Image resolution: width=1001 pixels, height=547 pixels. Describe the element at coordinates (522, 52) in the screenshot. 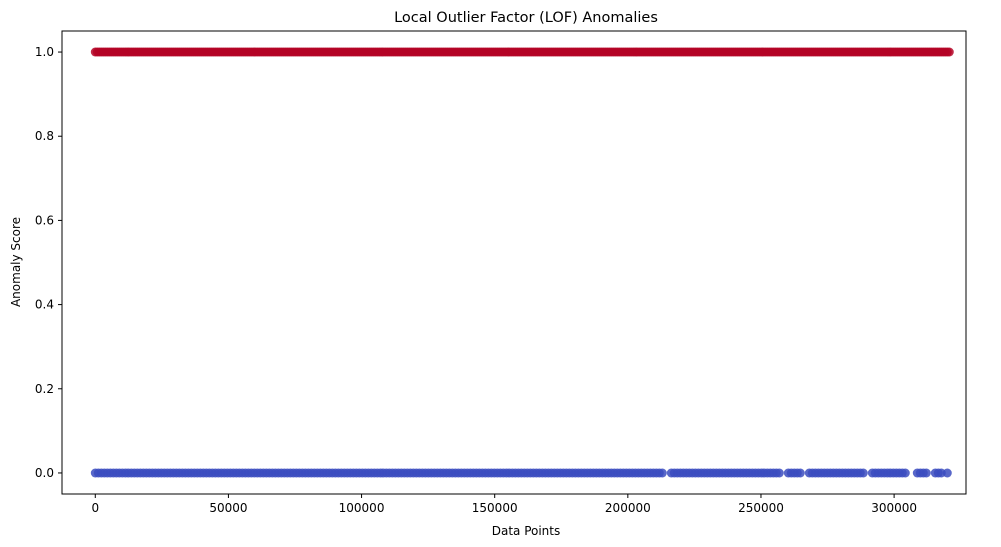

I see `score-one-markers` at that location.